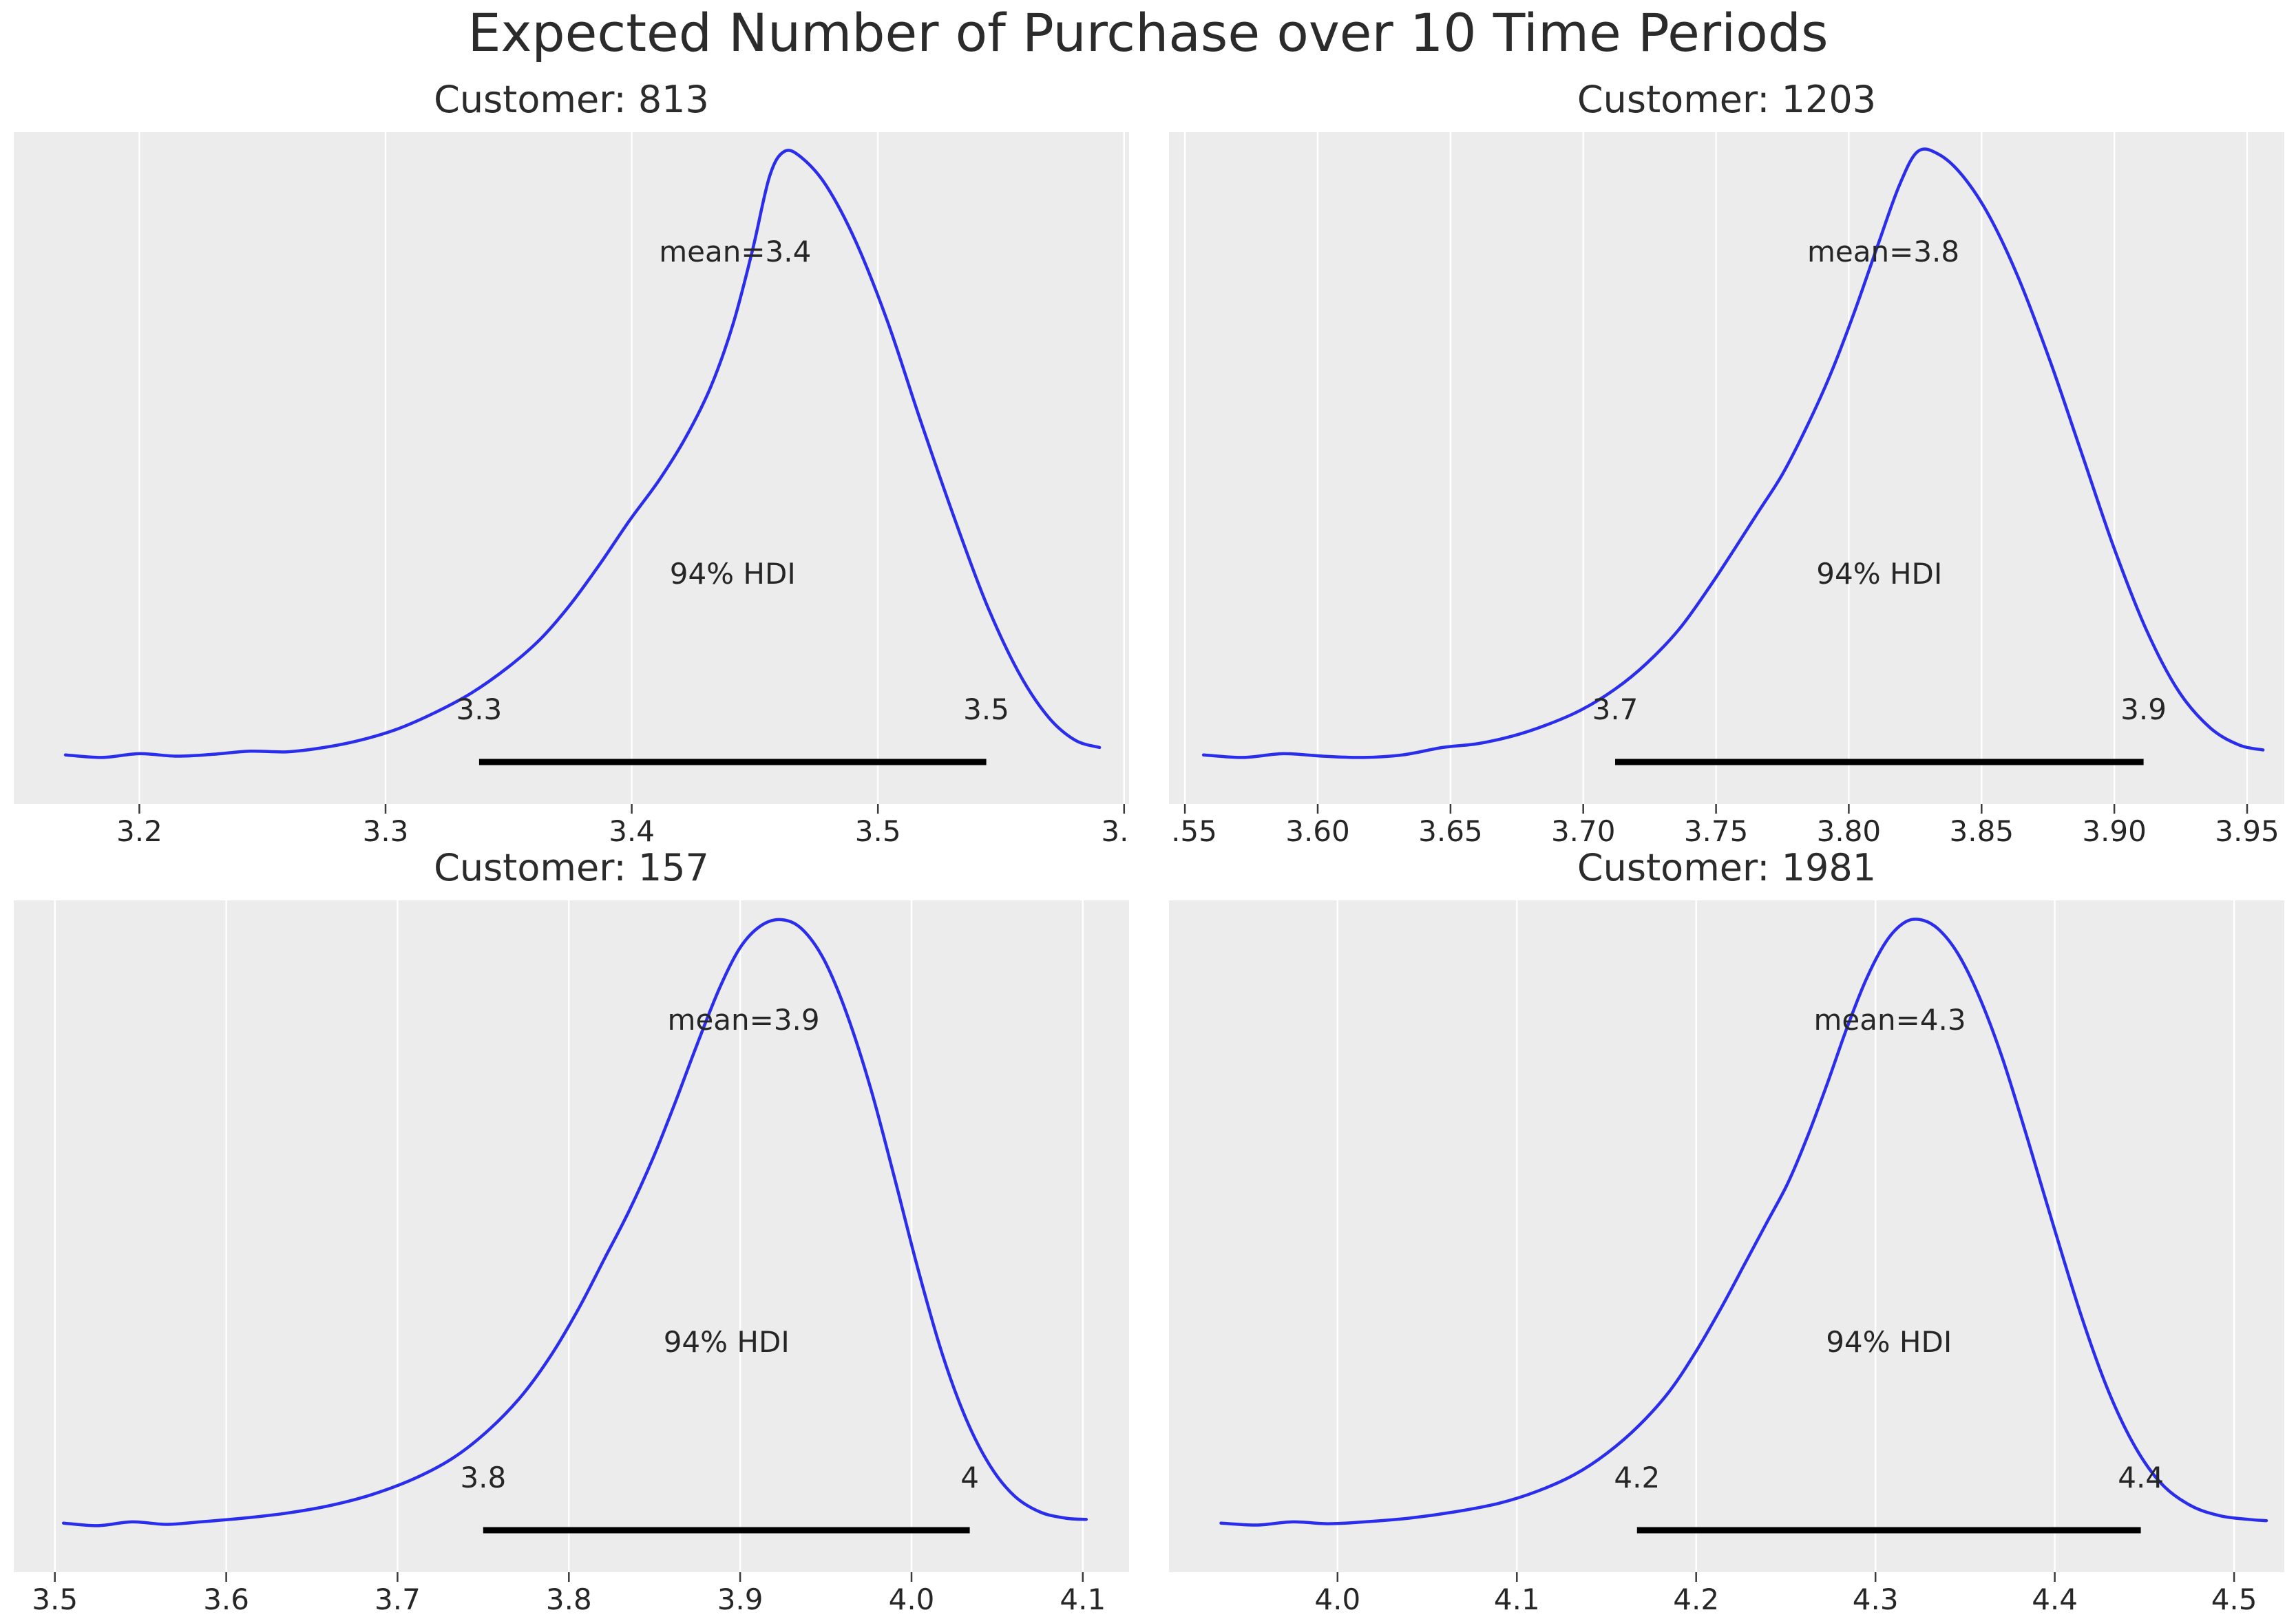  What do you see at coordinates (1727, 99) in the screenshot?
I see `subplot-title-customer-1203: Customer: 1203` at bounding box center [1727, 99].